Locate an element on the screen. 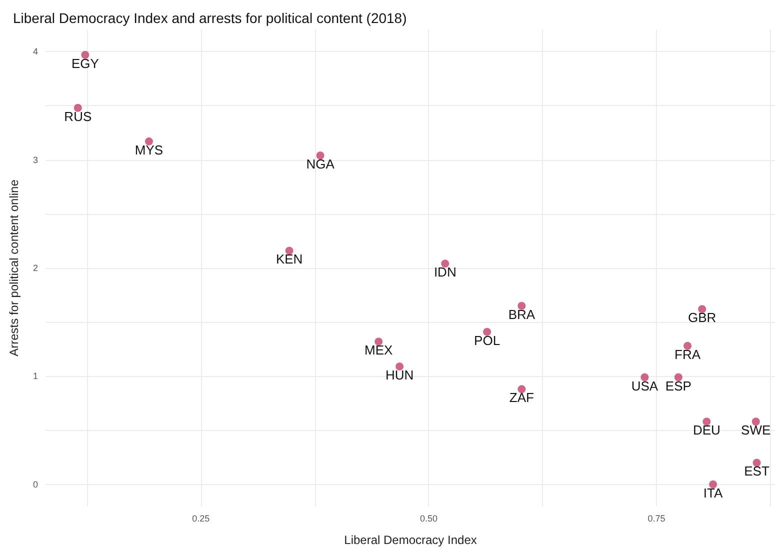 This screenshot has width=782, height=551. annotation: USA is located at coordinates (644, 386).